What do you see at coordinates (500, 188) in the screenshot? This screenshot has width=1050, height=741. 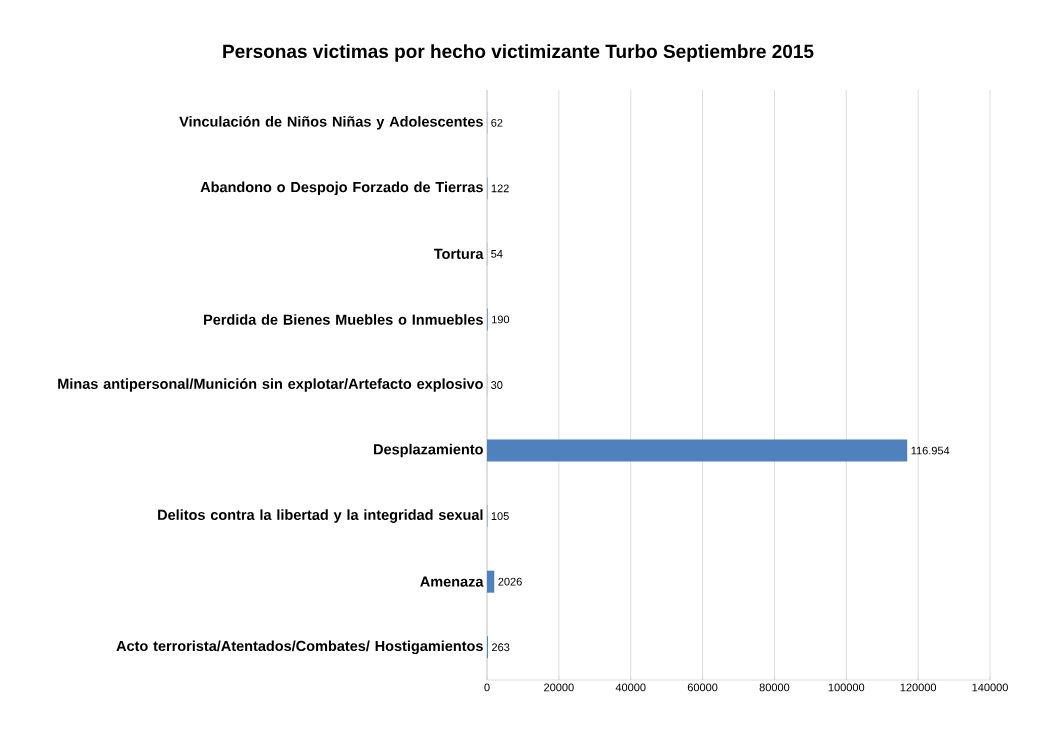 I see `data-label: 122` at bounding box center [500, 188].